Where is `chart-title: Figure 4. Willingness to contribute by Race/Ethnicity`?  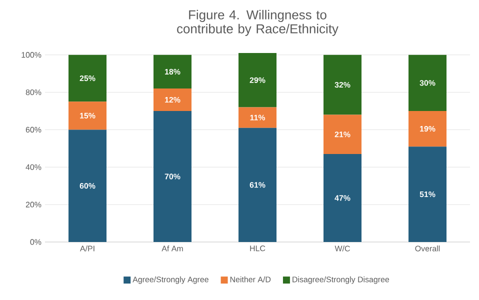
chart-title: Figure 4. Willingness to contribute by Race/Ethnicity is located at coordinates (257, 23).